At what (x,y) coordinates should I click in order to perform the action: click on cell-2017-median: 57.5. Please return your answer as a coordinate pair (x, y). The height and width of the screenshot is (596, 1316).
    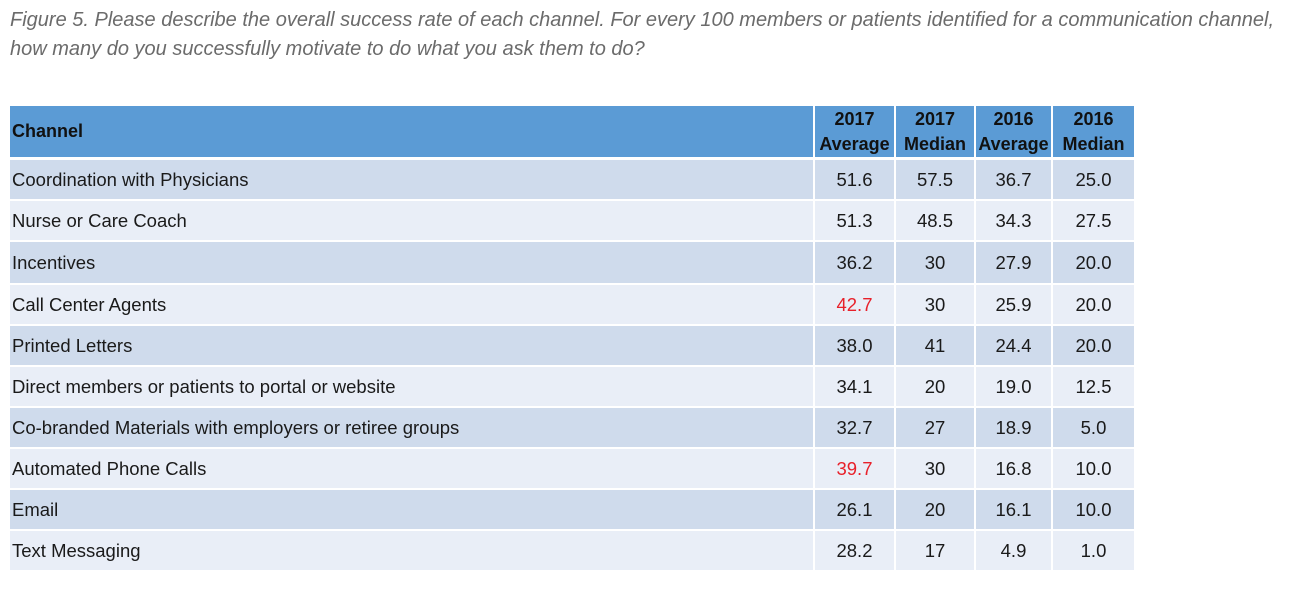
    Looking at the image, I should click on (934, 180).